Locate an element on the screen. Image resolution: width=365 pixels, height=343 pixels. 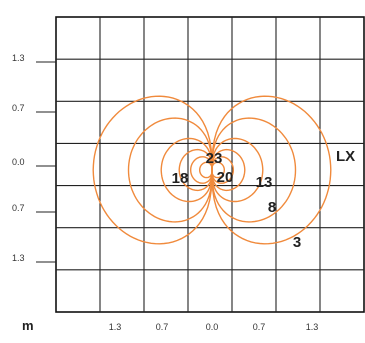
contour-line-3-right is located at coordinates (271, 170).